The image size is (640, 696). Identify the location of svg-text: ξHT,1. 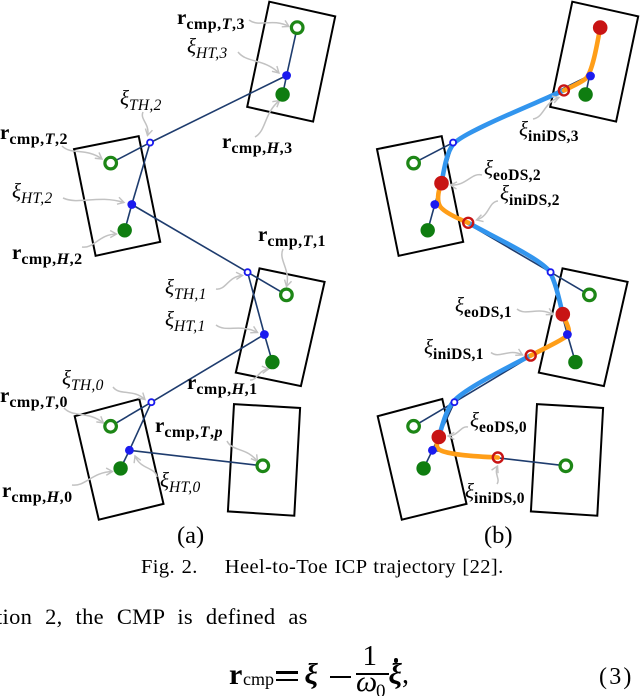
(185, 321).